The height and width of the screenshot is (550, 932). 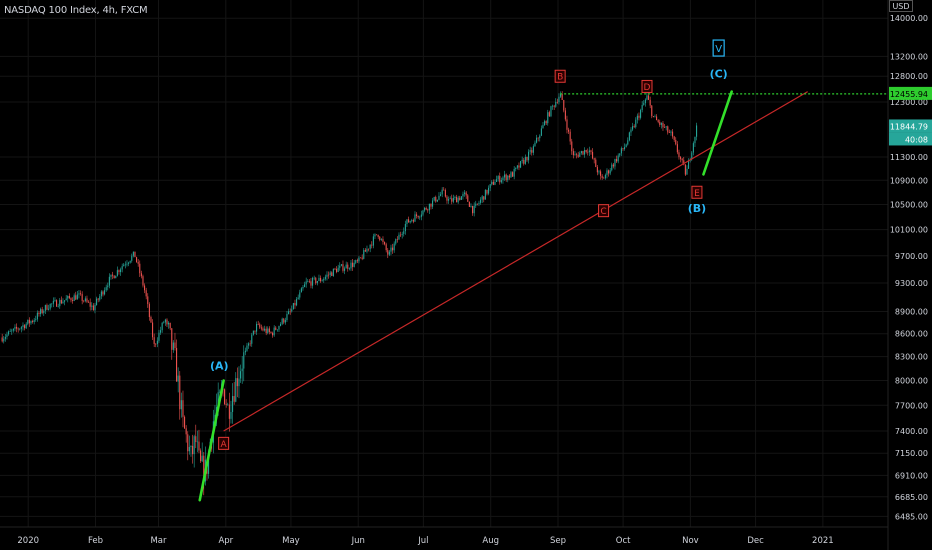 I want to click on y-tick-label: 12800.00, so click(x=909, y=76).